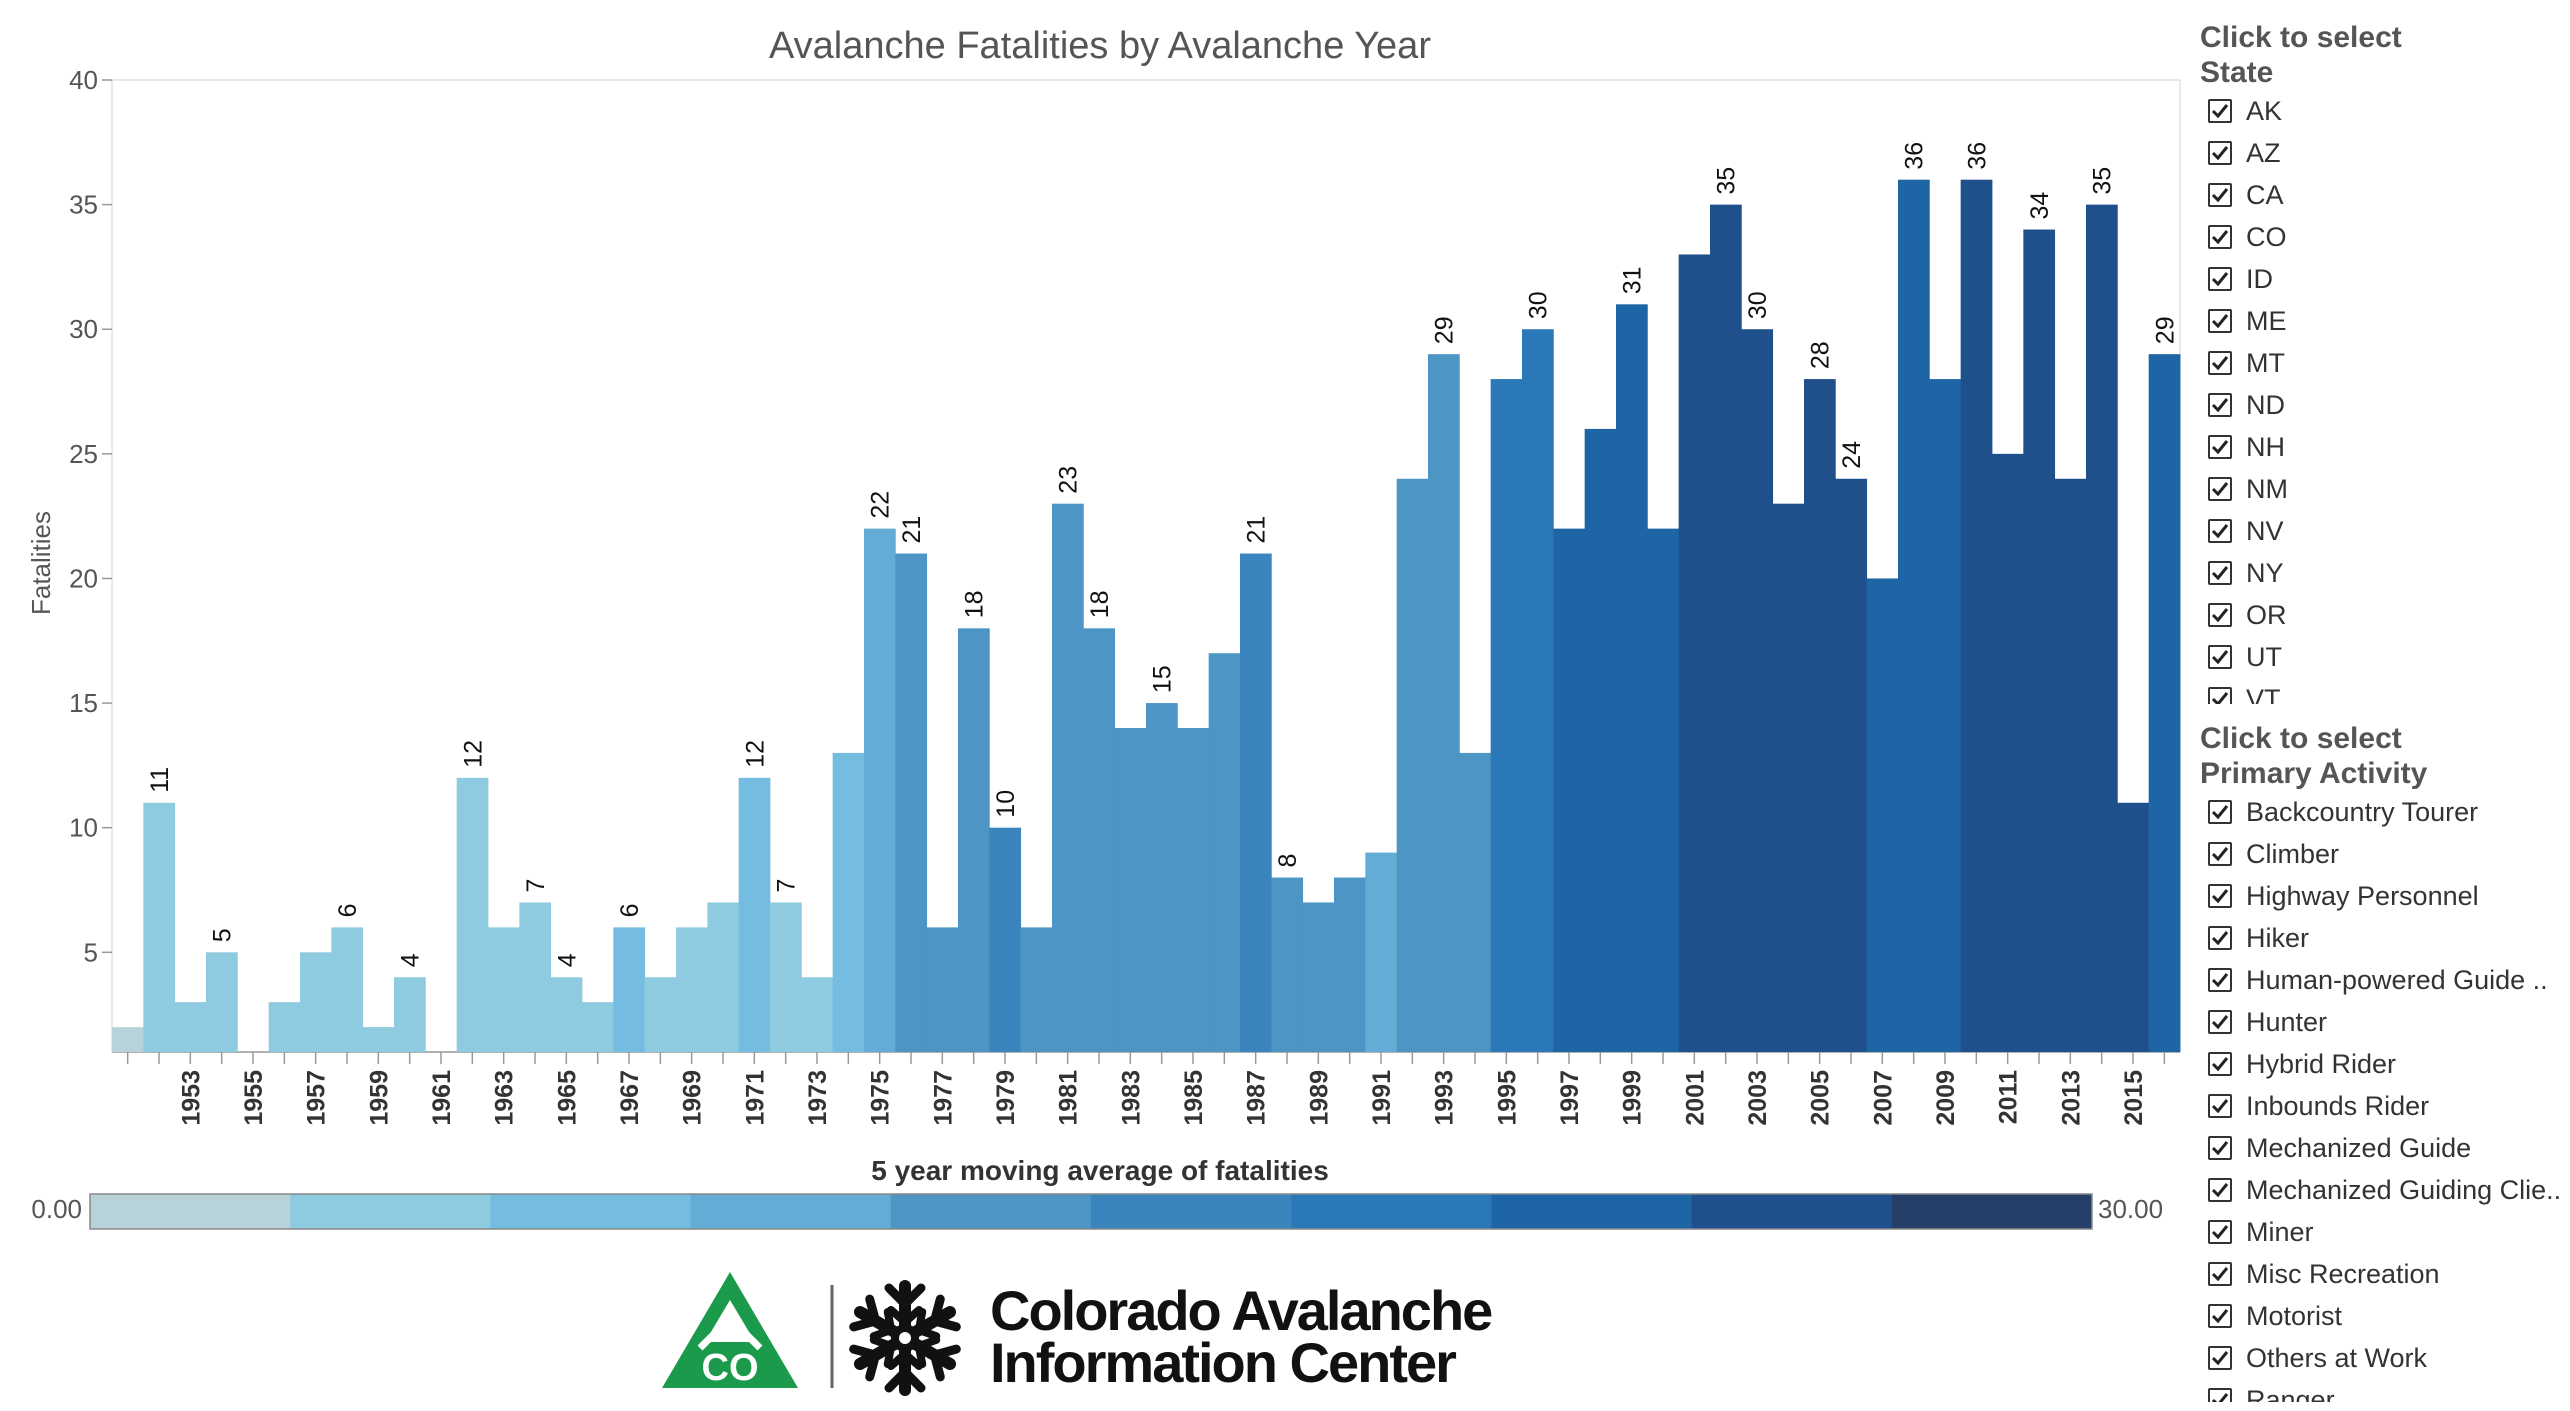  I want to click on state-filter-item: ID, so click(2385, 279).